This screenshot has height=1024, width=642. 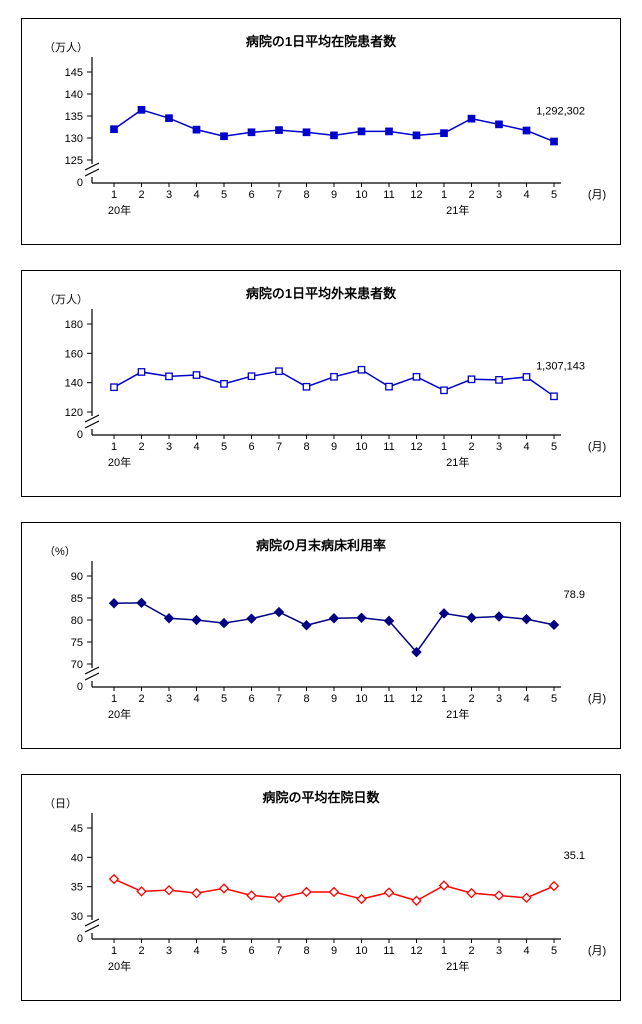 What do you see at coordinates (334, 628) in the screenshot?
I see `series-line` at bounding box center [334, 628].